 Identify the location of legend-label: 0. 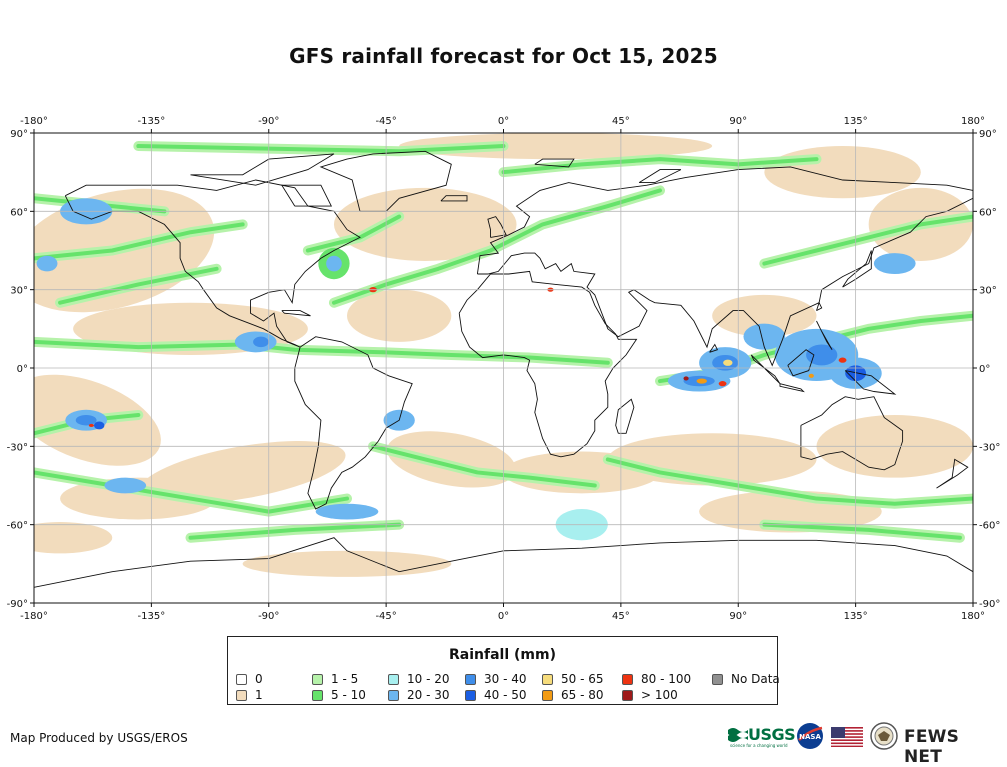
(259, 679).